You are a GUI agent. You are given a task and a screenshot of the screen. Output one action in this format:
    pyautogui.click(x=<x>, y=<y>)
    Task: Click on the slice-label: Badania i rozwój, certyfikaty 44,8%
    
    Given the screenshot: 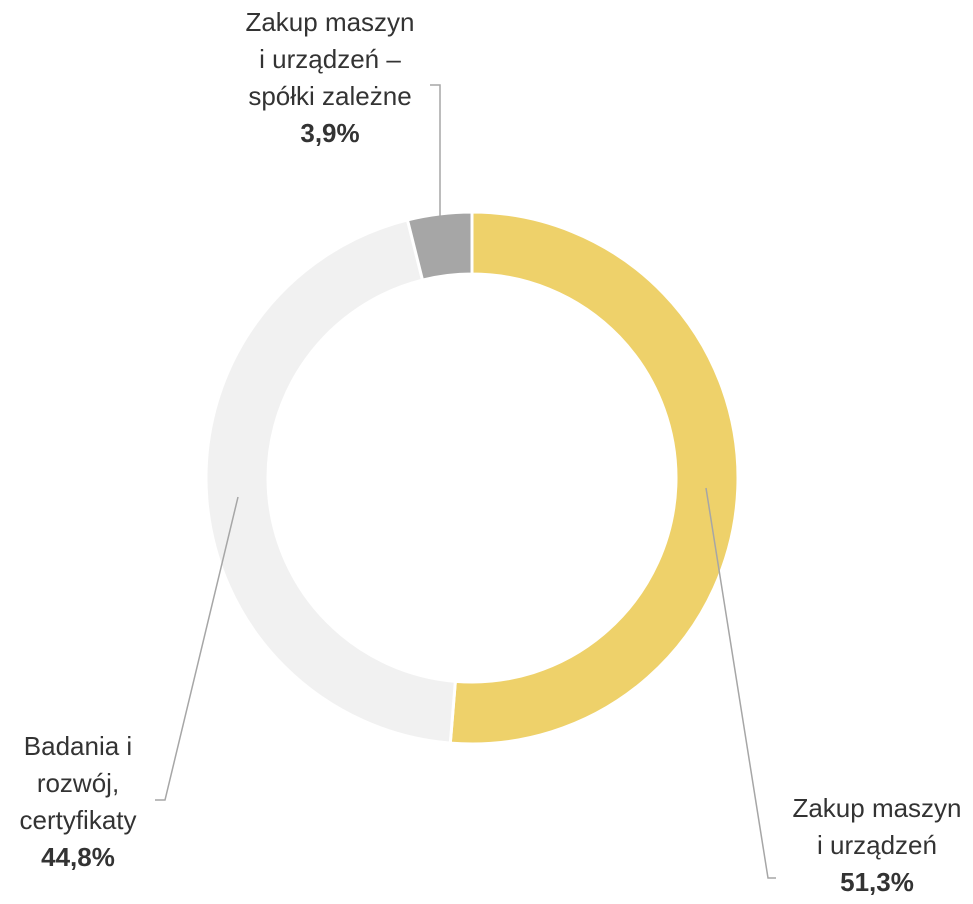 What is the action you would take?
    pyautogui.click(x=82, y=802)
    